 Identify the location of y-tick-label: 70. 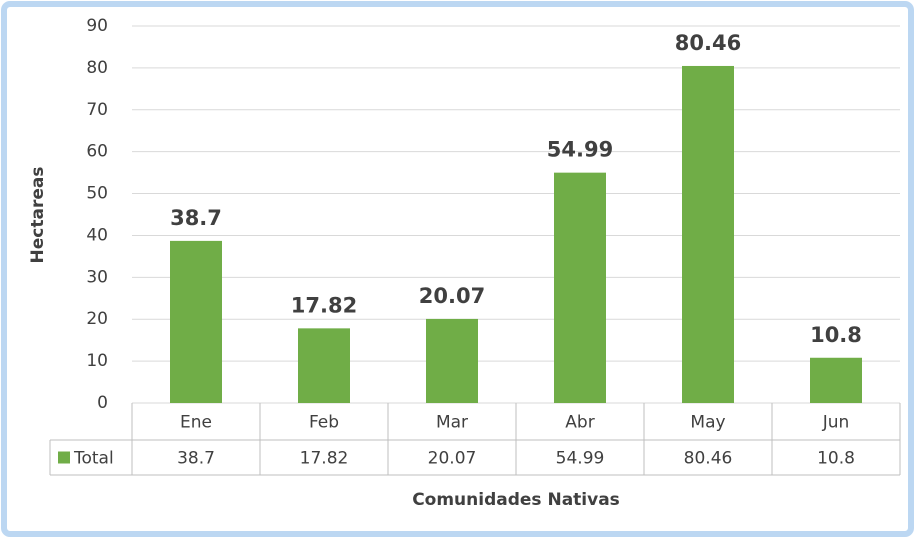
(97, 110).